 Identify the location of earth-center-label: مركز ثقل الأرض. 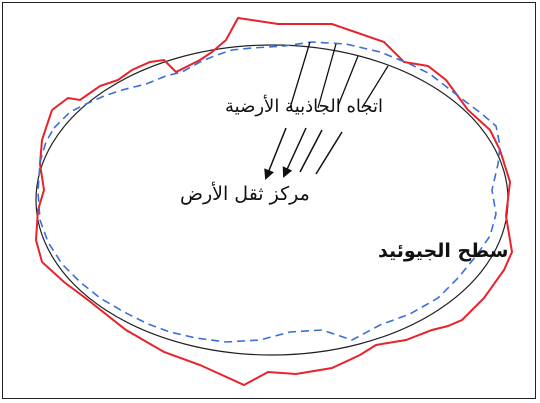
(245, 194).